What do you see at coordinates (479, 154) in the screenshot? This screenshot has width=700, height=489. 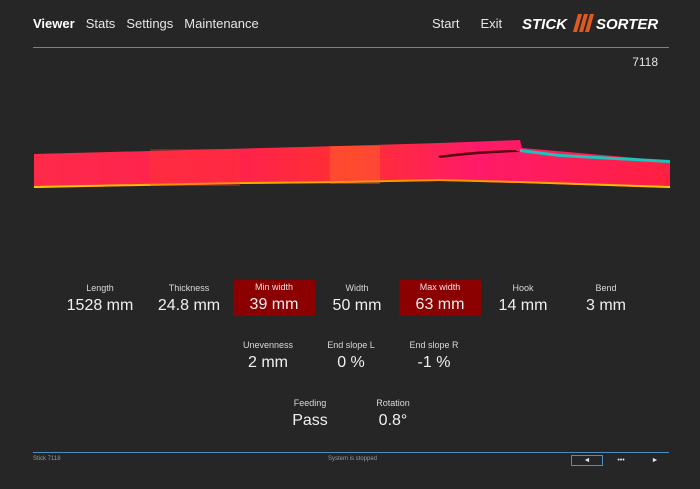 I see `stick-crack` at bounding box center [479, 154].